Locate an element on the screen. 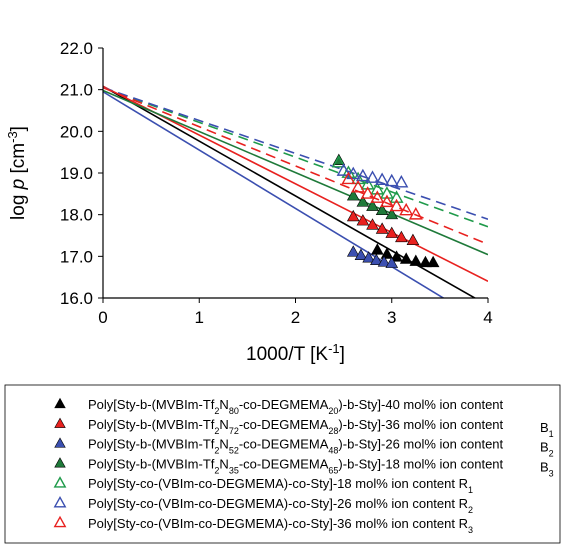 The image size is (576, 548). y-tick-label: 17.0 is located at coordinates (76, 256).